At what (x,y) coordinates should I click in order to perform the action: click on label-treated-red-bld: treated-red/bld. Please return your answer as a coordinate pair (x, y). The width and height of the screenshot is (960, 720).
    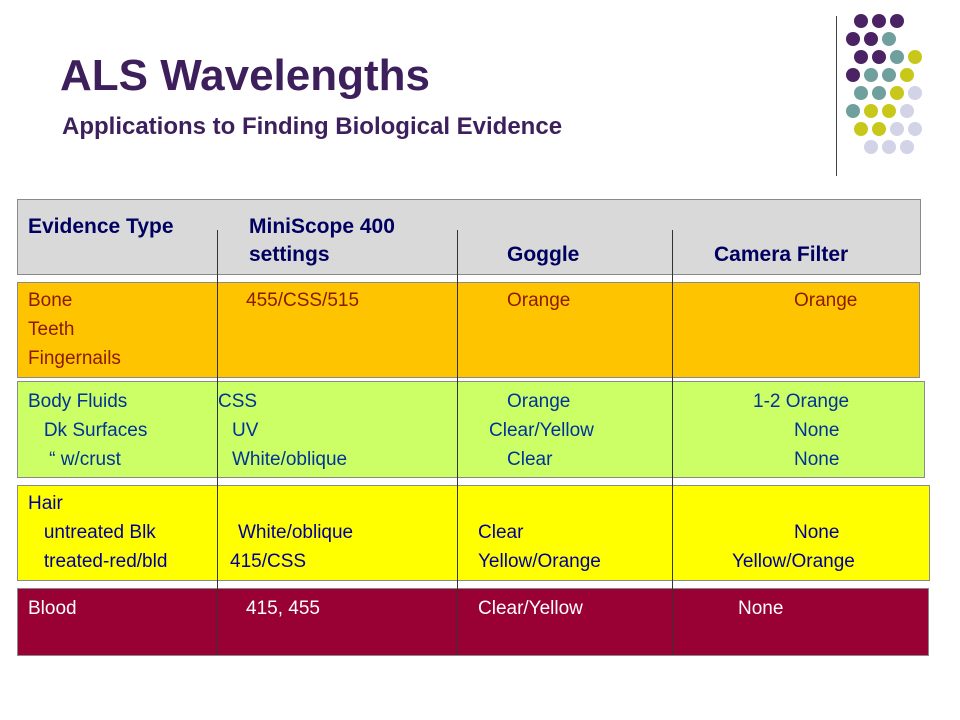
    Looking at the image, I should click on (98, 561).